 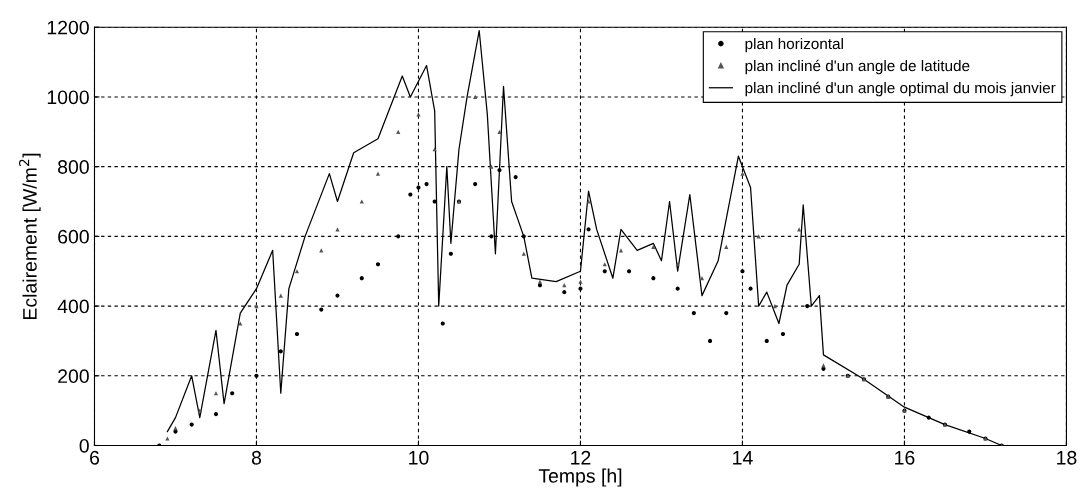 What do you see at coordinates (95, 457) in the screenshot?
I see `x-tick-label: 6` at bounding box center [95, 457].